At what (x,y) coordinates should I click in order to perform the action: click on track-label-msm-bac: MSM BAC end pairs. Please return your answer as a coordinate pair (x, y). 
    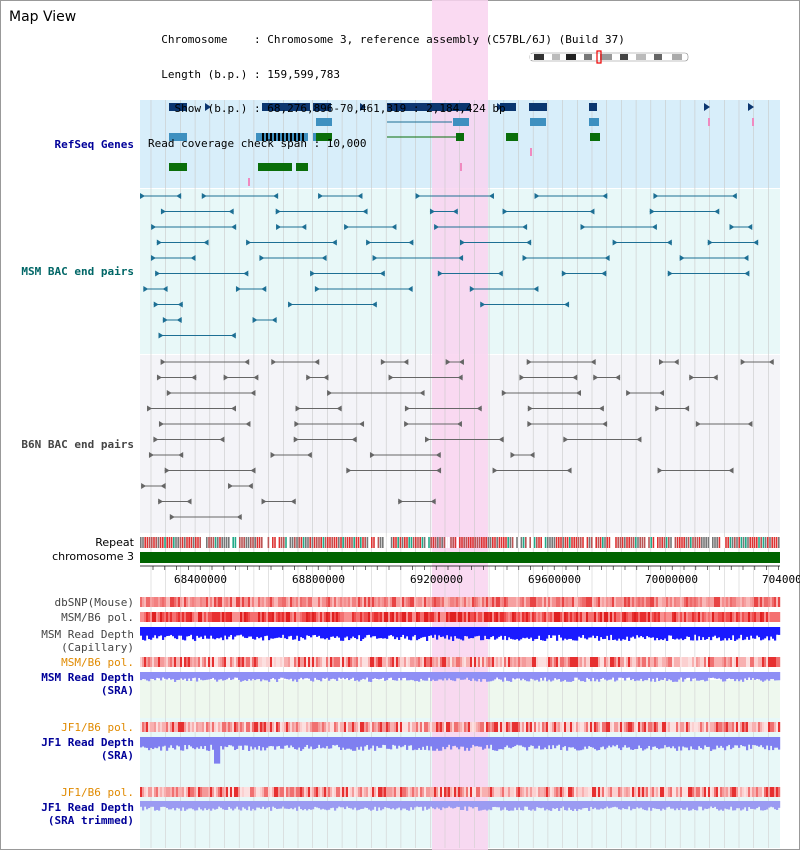
    Looking at the image, I should click on (77, 271).